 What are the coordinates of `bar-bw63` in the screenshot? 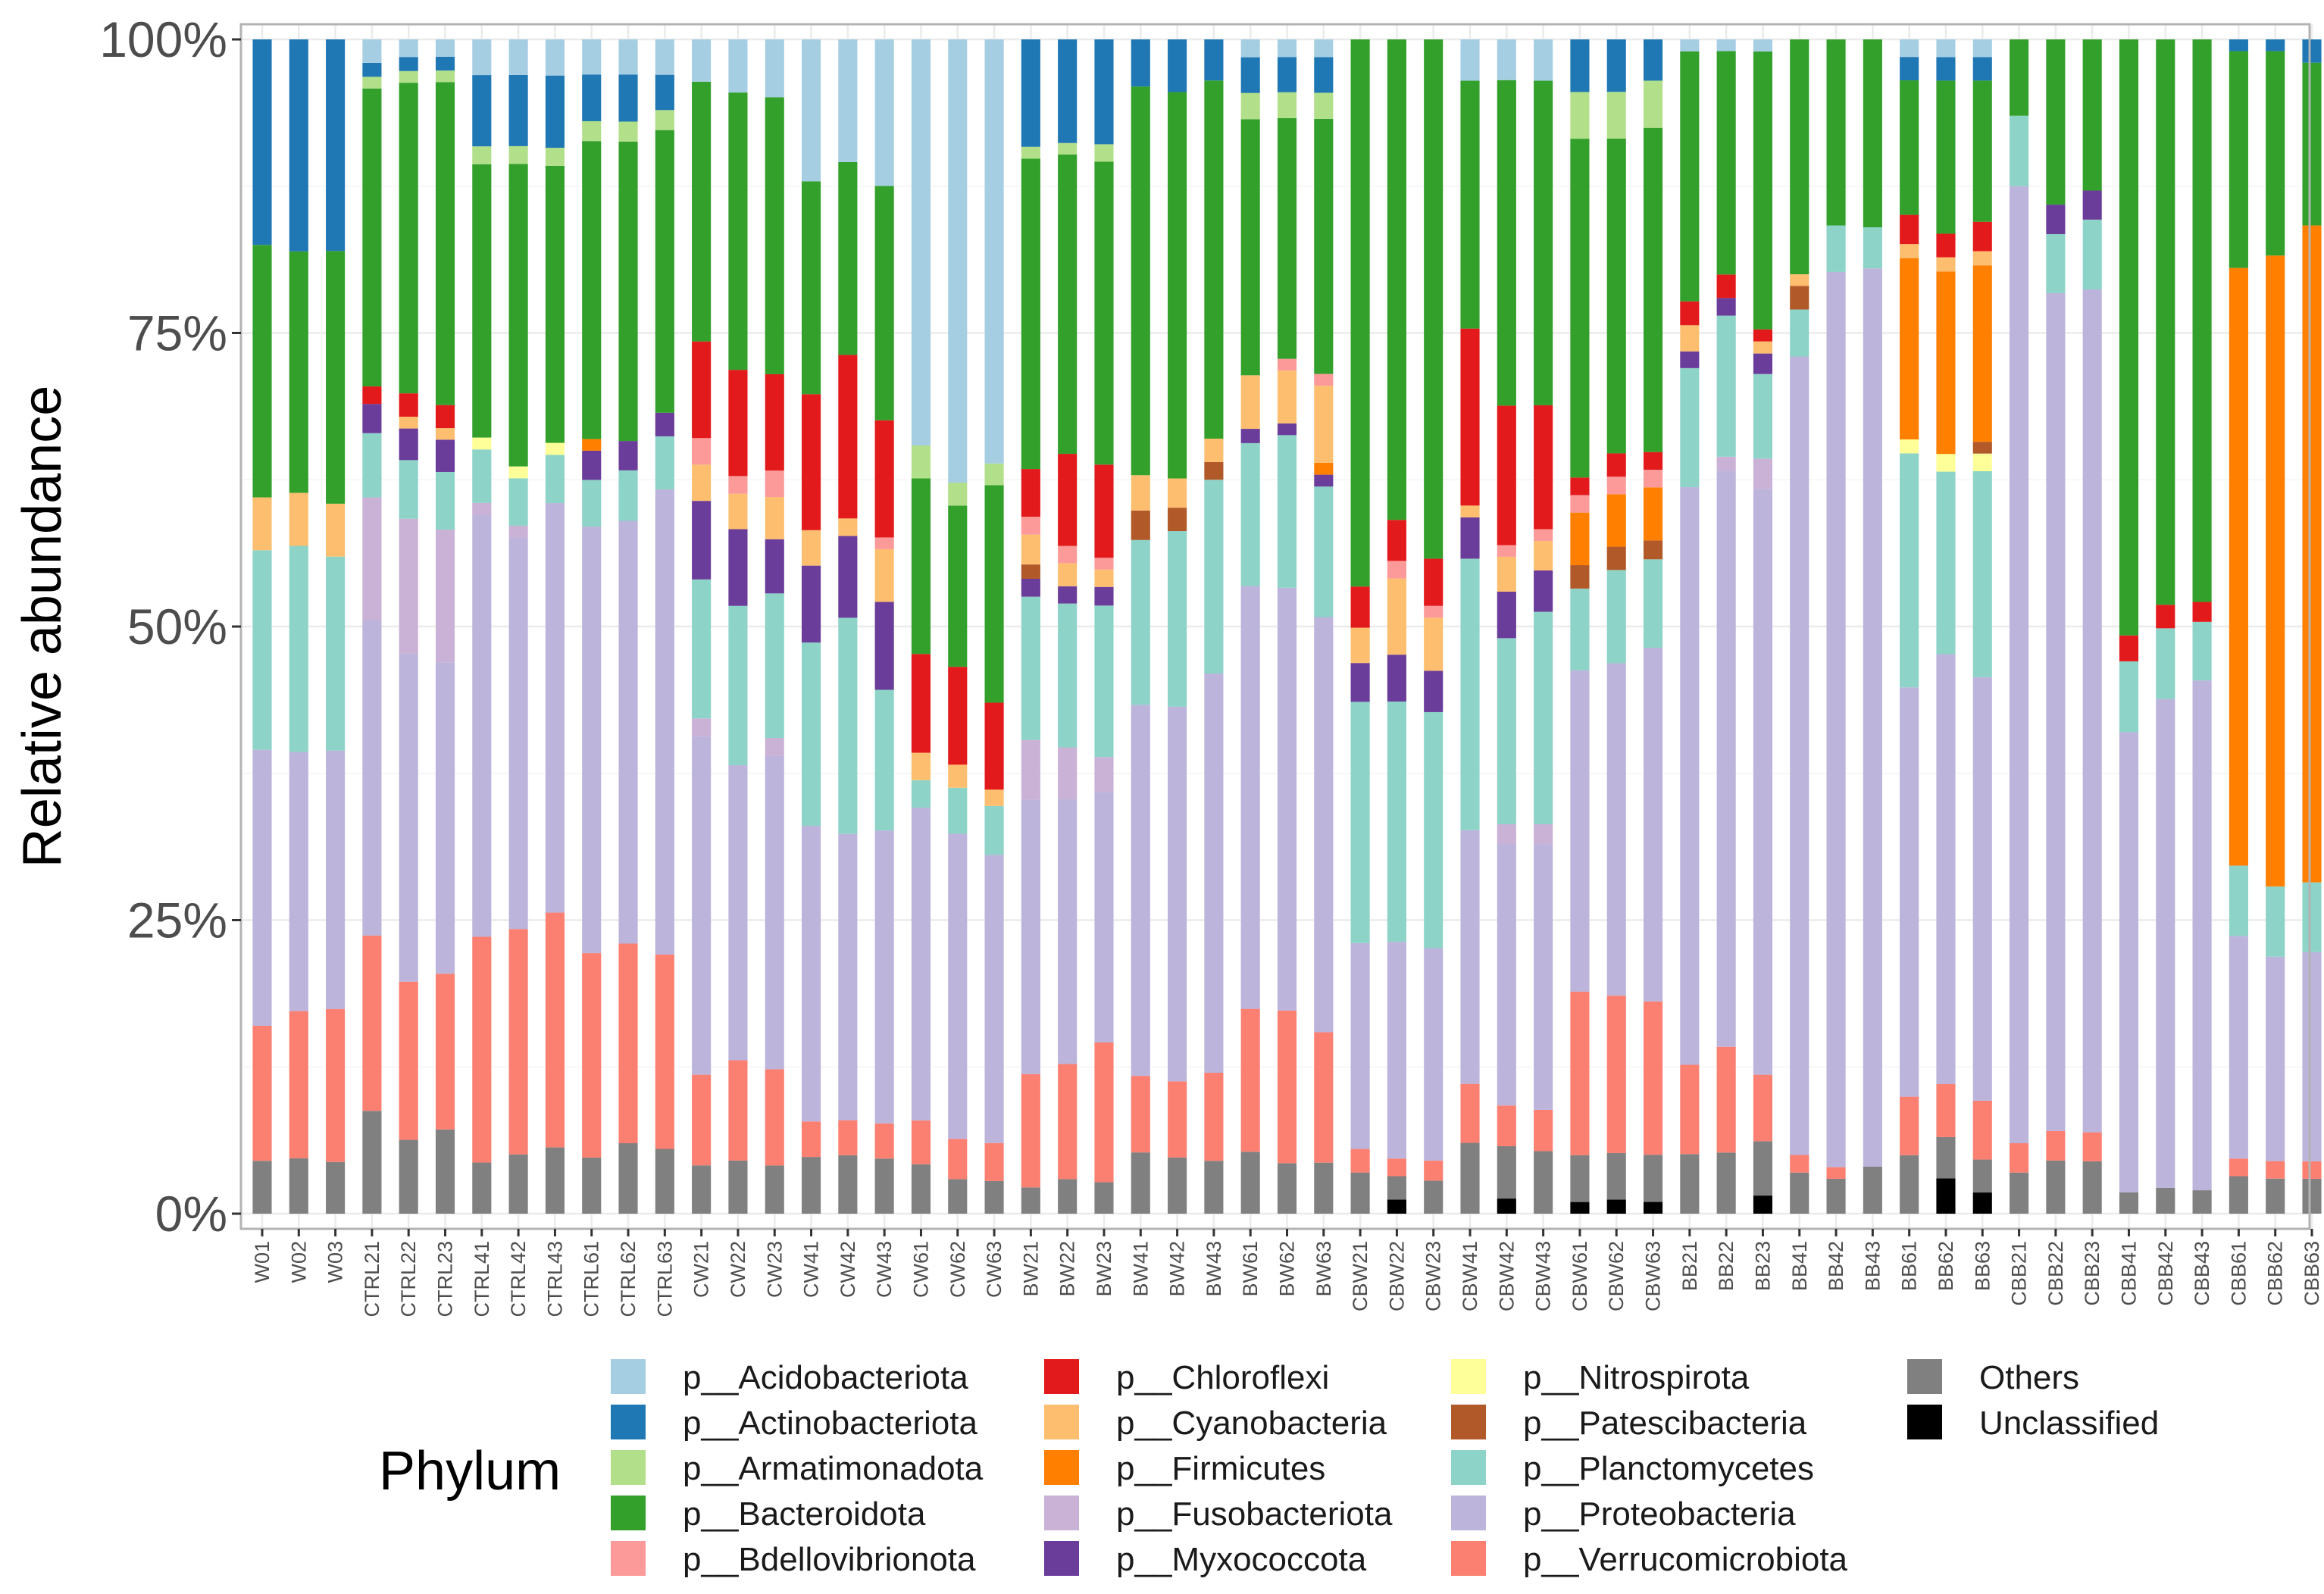 It's located at (1324, 626).